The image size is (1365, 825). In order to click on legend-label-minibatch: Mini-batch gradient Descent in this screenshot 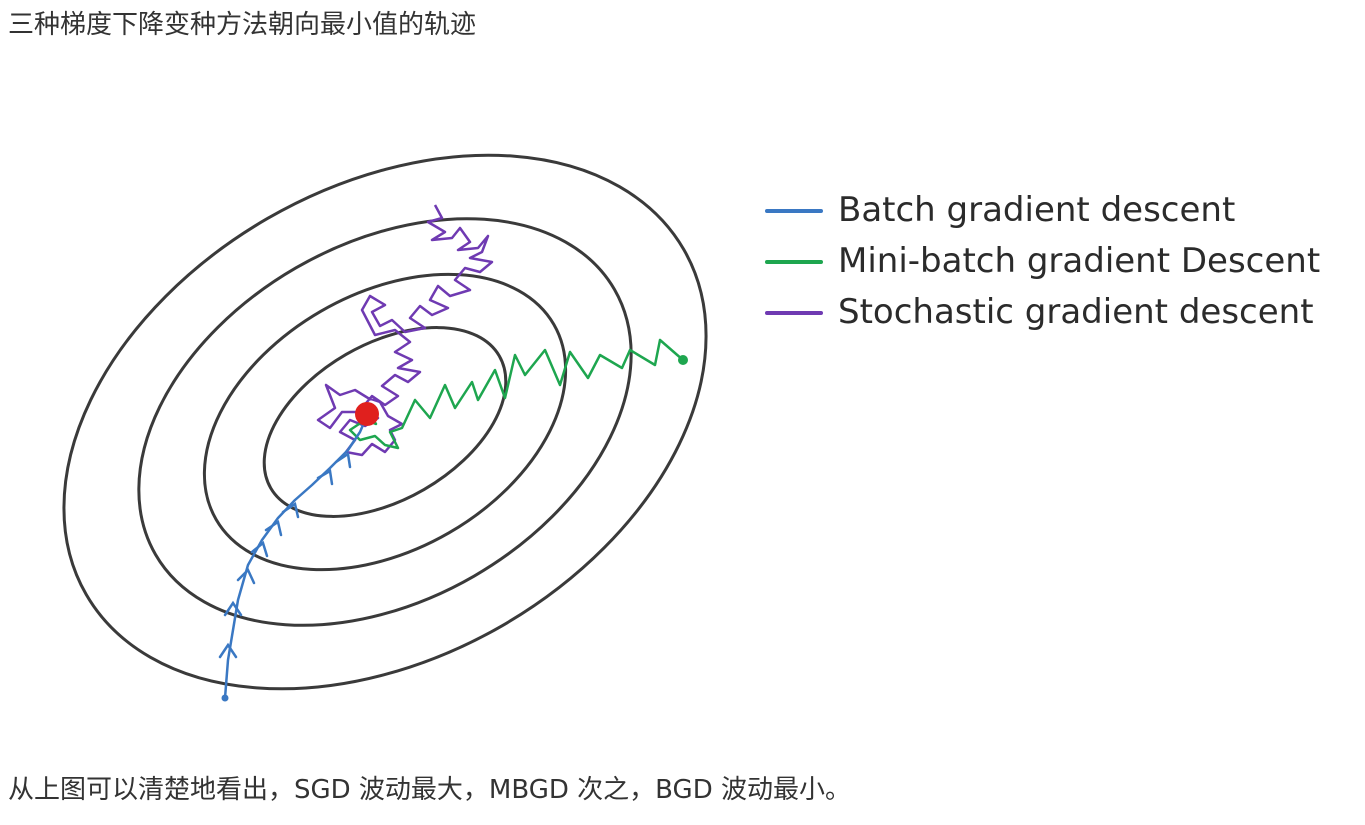, I will do `click(1079, 261)`.